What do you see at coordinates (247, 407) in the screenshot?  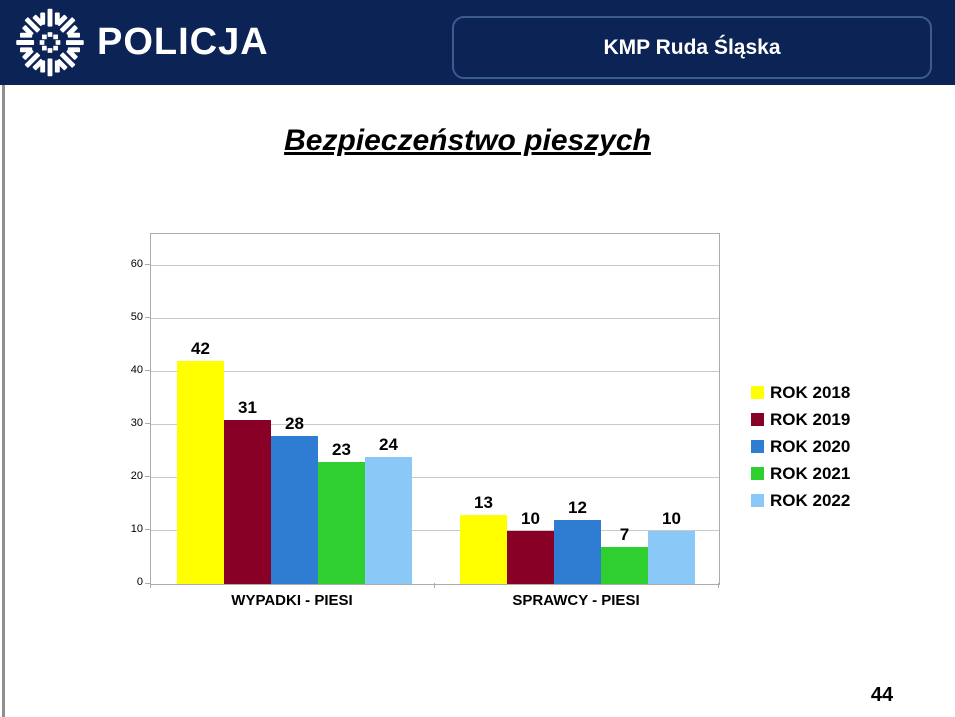 I see `bar-value-label: 31` at bounding box center [247, 407].